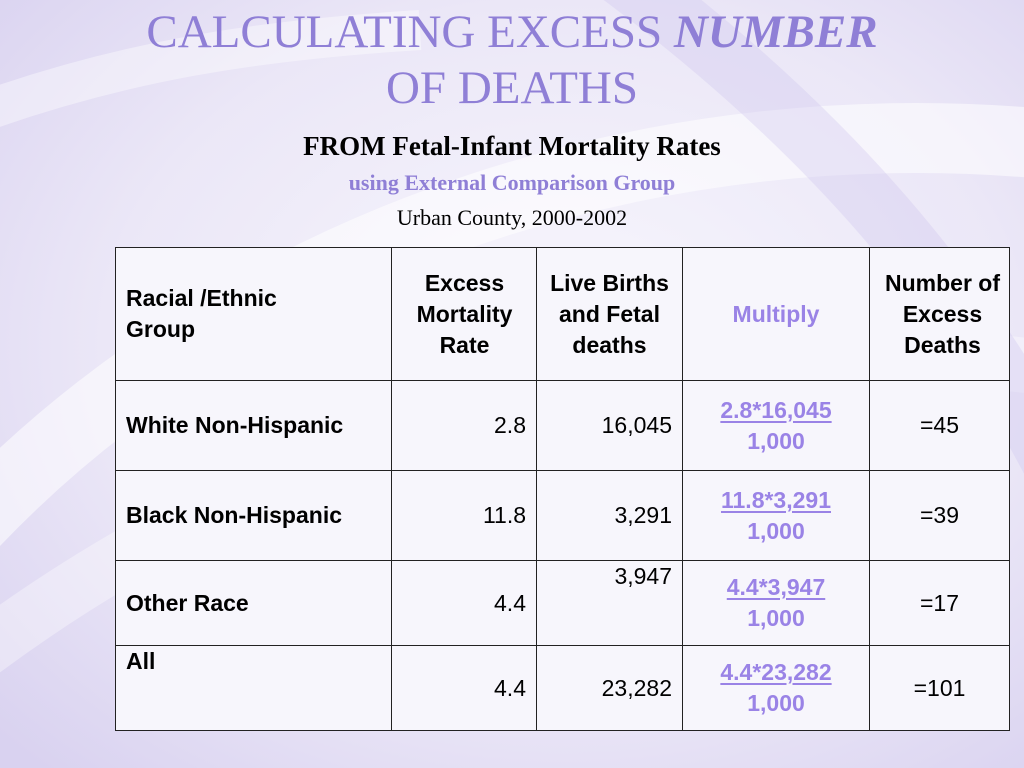 This screenshot has height=768, width=1024. Describe the element at coordinates (253, 515) in the screenshot. I see `row-group-cell: Black Non-Hispanic` at that location.